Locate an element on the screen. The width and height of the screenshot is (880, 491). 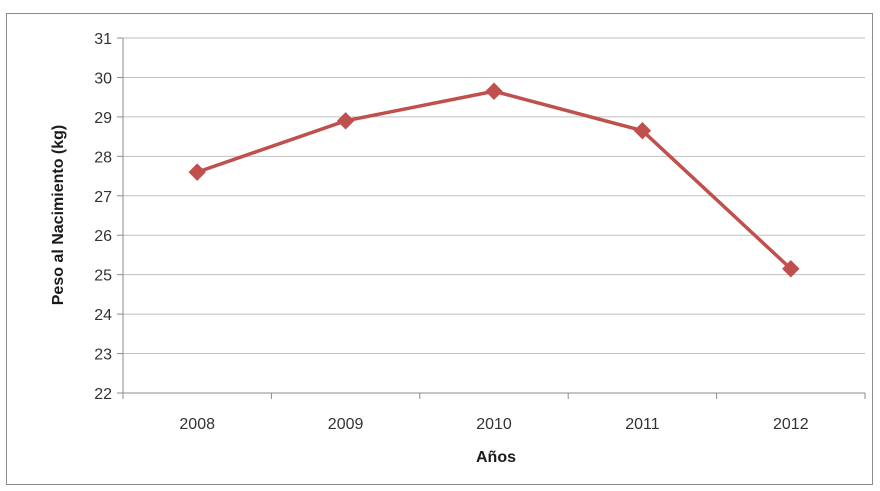
y-tick-label: 30 is located at coordinates (103, 78).